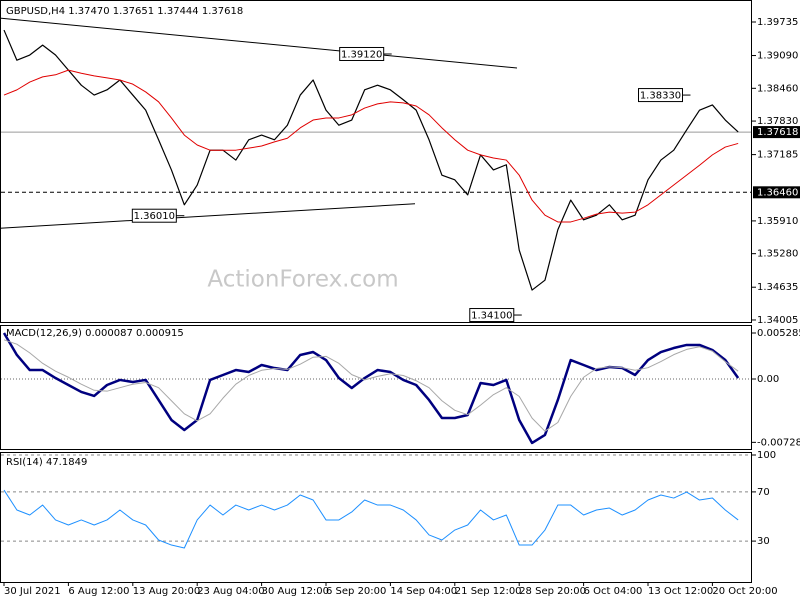  What do you see at coordinates (680, 591) in the screenshot?
I see `x-tick-label: 13 Oct 12:00` at bounding box center [680, 591].